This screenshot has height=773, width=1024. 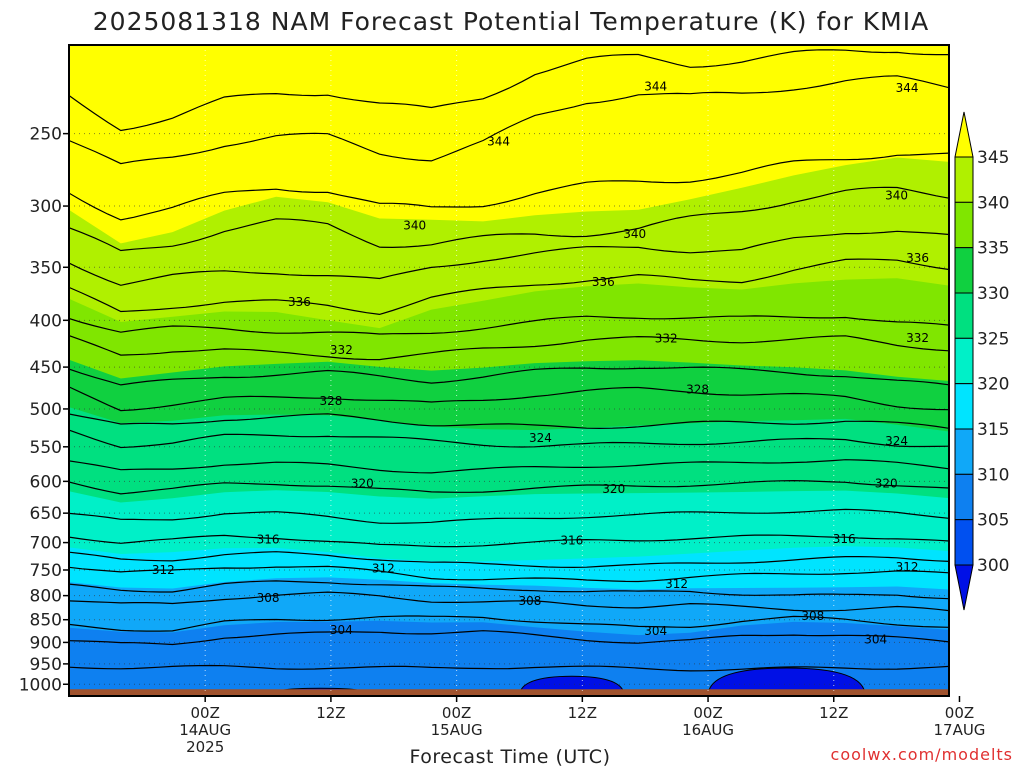 What do you see at coordinates (46, 207) in the screenshot?
I see `ytick-label-300: 300` at bounding box center [46, 207].